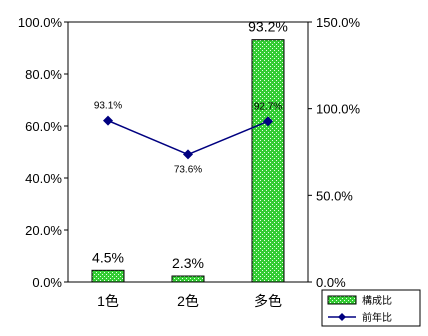  Describe the element at coordinates (334, 152) in the screenshot. I see `right-axis-ticks: 0.0% 50.0% 100.0% 150.0%` at that location.